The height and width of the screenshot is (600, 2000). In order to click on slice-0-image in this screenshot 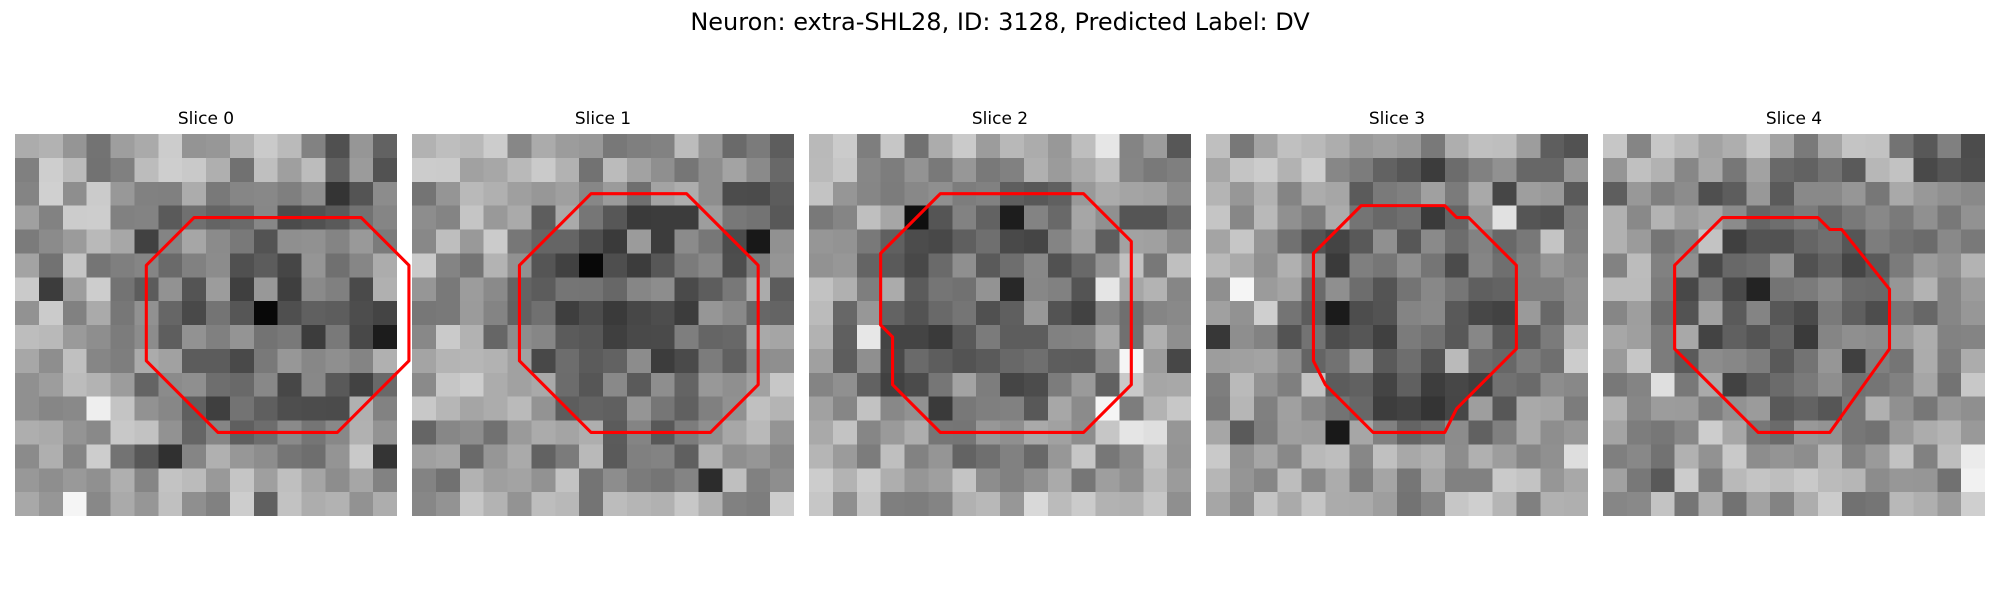, I will do `click(206, 325)`.